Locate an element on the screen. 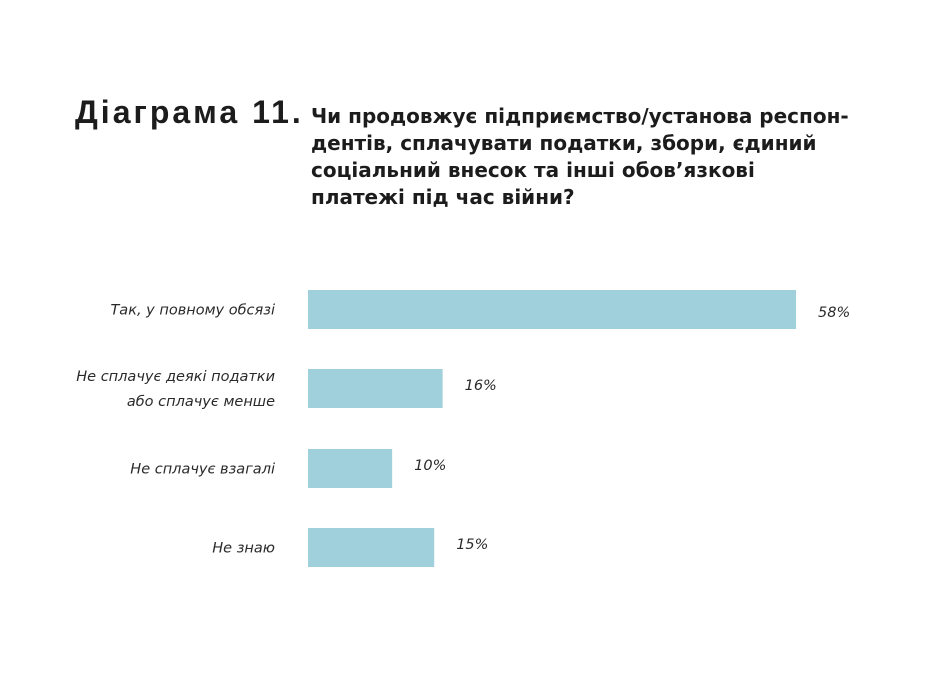 The image size is (934, 679). value-label-3: 10% is located at coordinates (430, 466).